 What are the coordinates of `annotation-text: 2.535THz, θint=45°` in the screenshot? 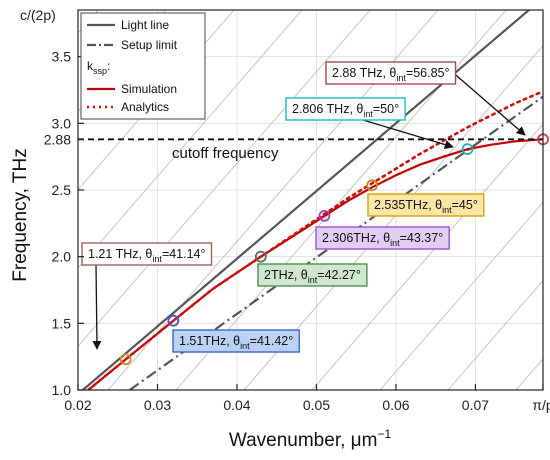 It's located at (426, 206).